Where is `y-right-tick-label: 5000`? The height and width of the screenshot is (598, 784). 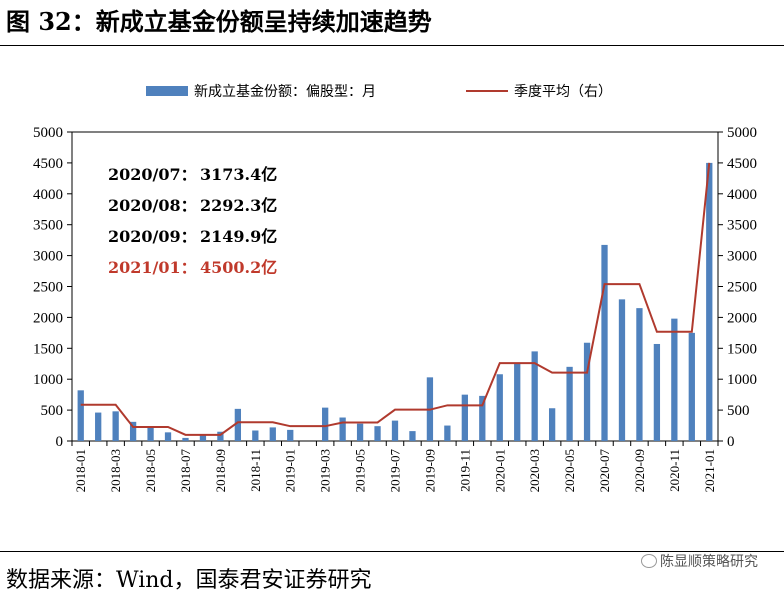
y-right-tick-label: 5000 is located at coordinates (742, 133).